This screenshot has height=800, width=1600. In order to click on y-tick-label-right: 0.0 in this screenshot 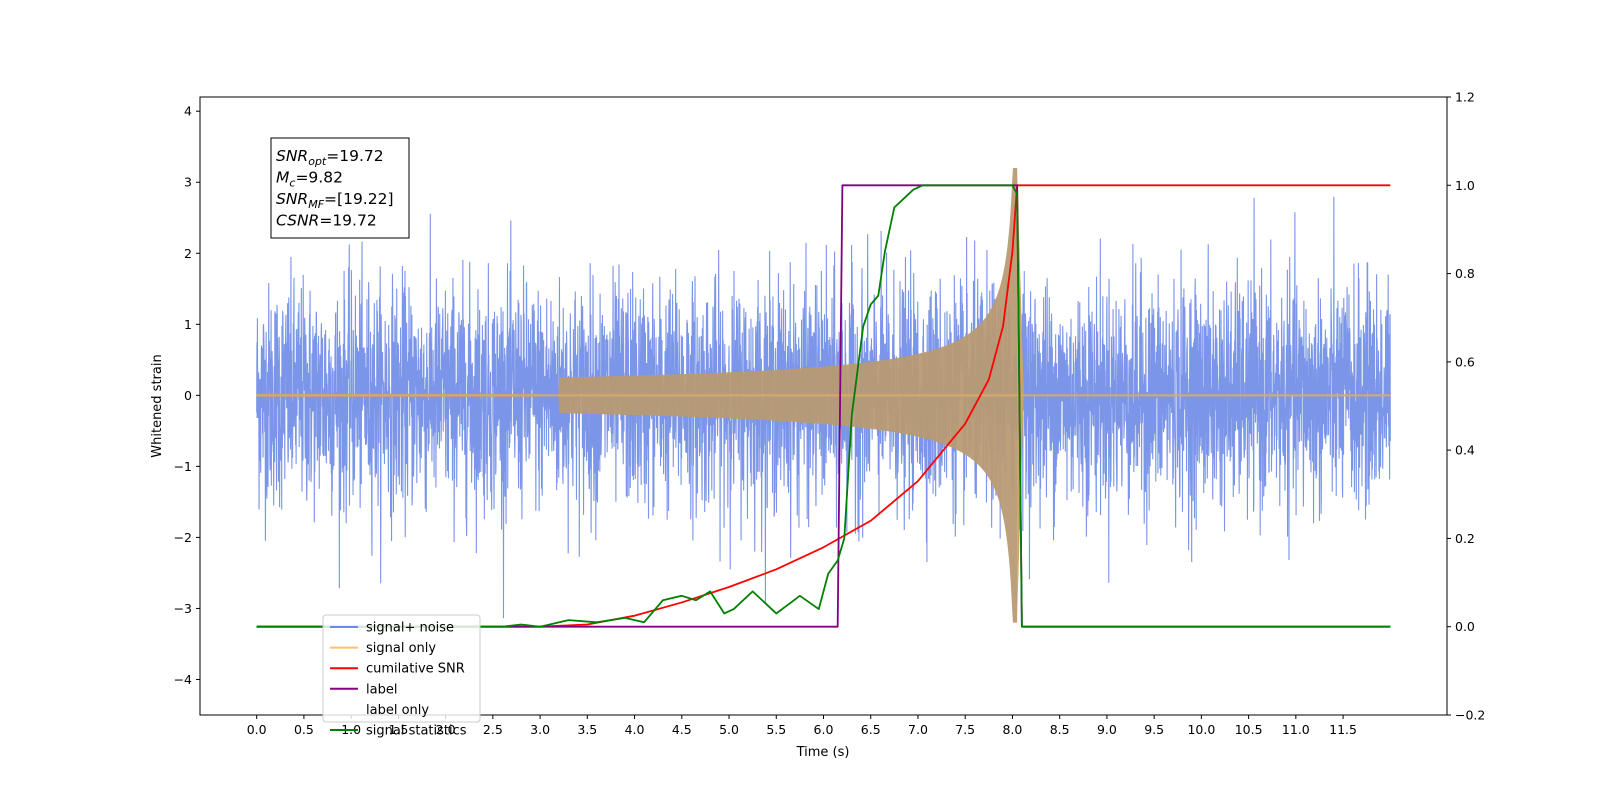, I will do `click(1465, 626)`.